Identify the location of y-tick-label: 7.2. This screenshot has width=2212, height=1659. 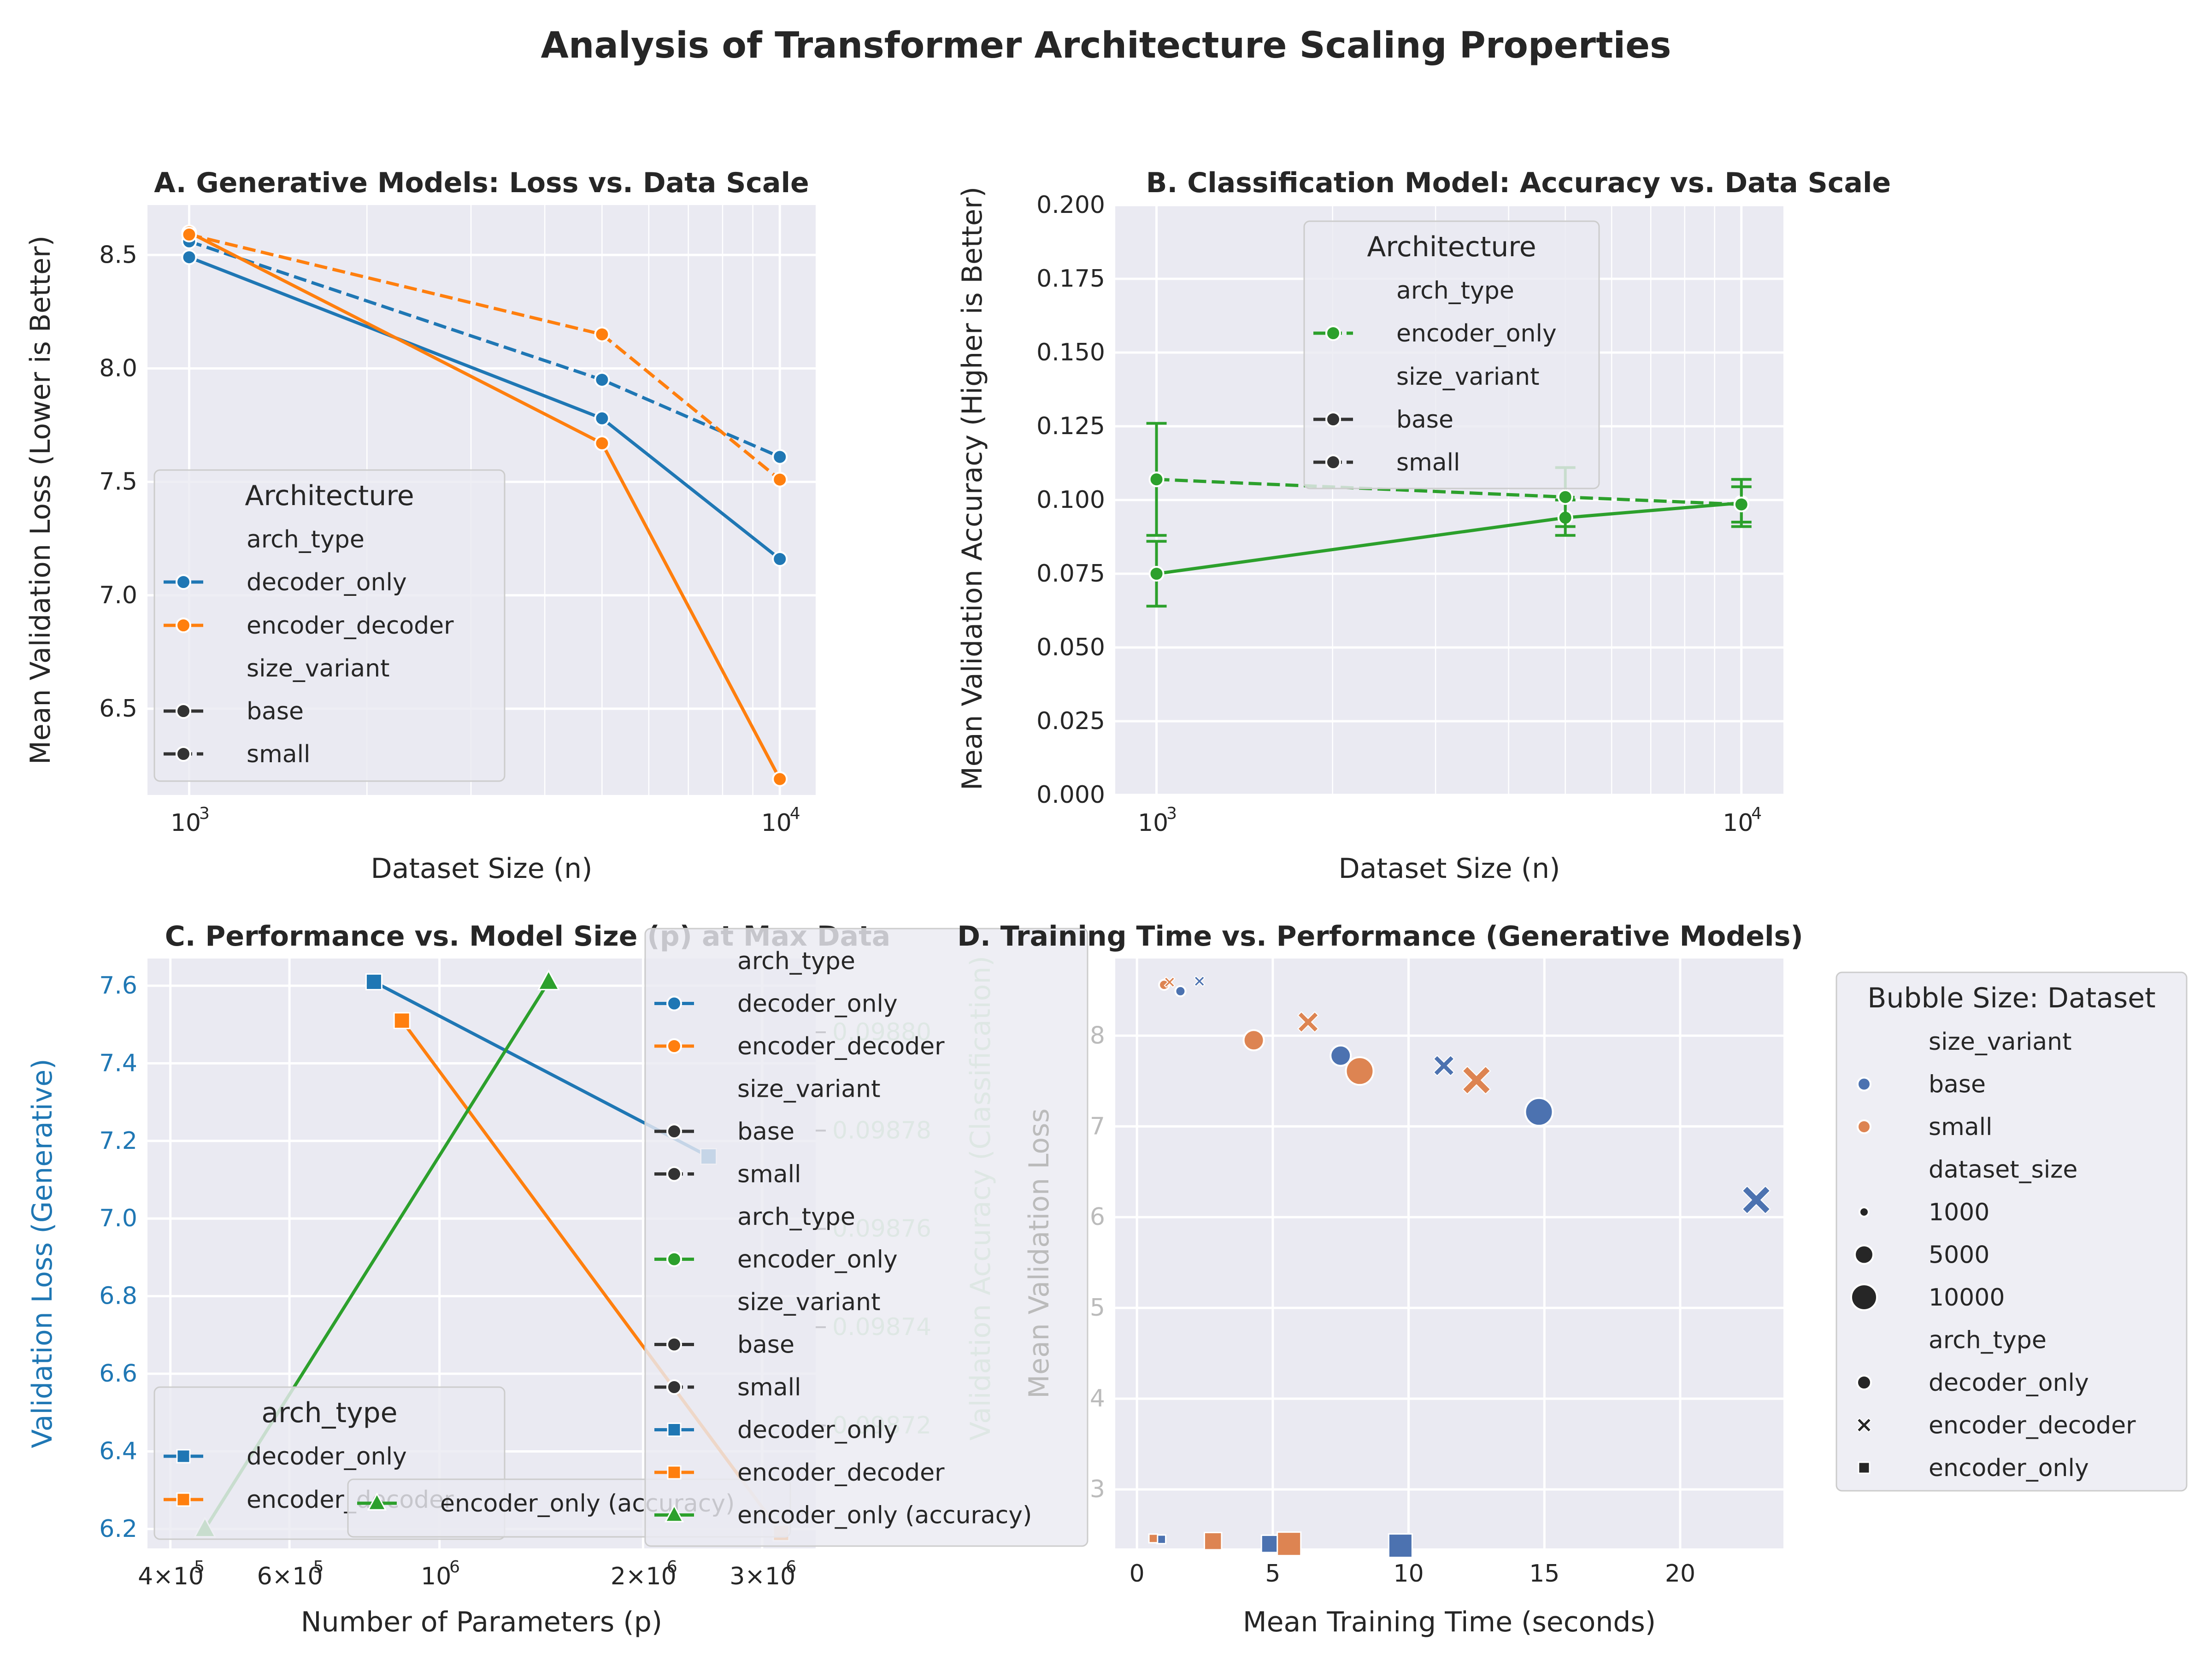
(118, 1141).